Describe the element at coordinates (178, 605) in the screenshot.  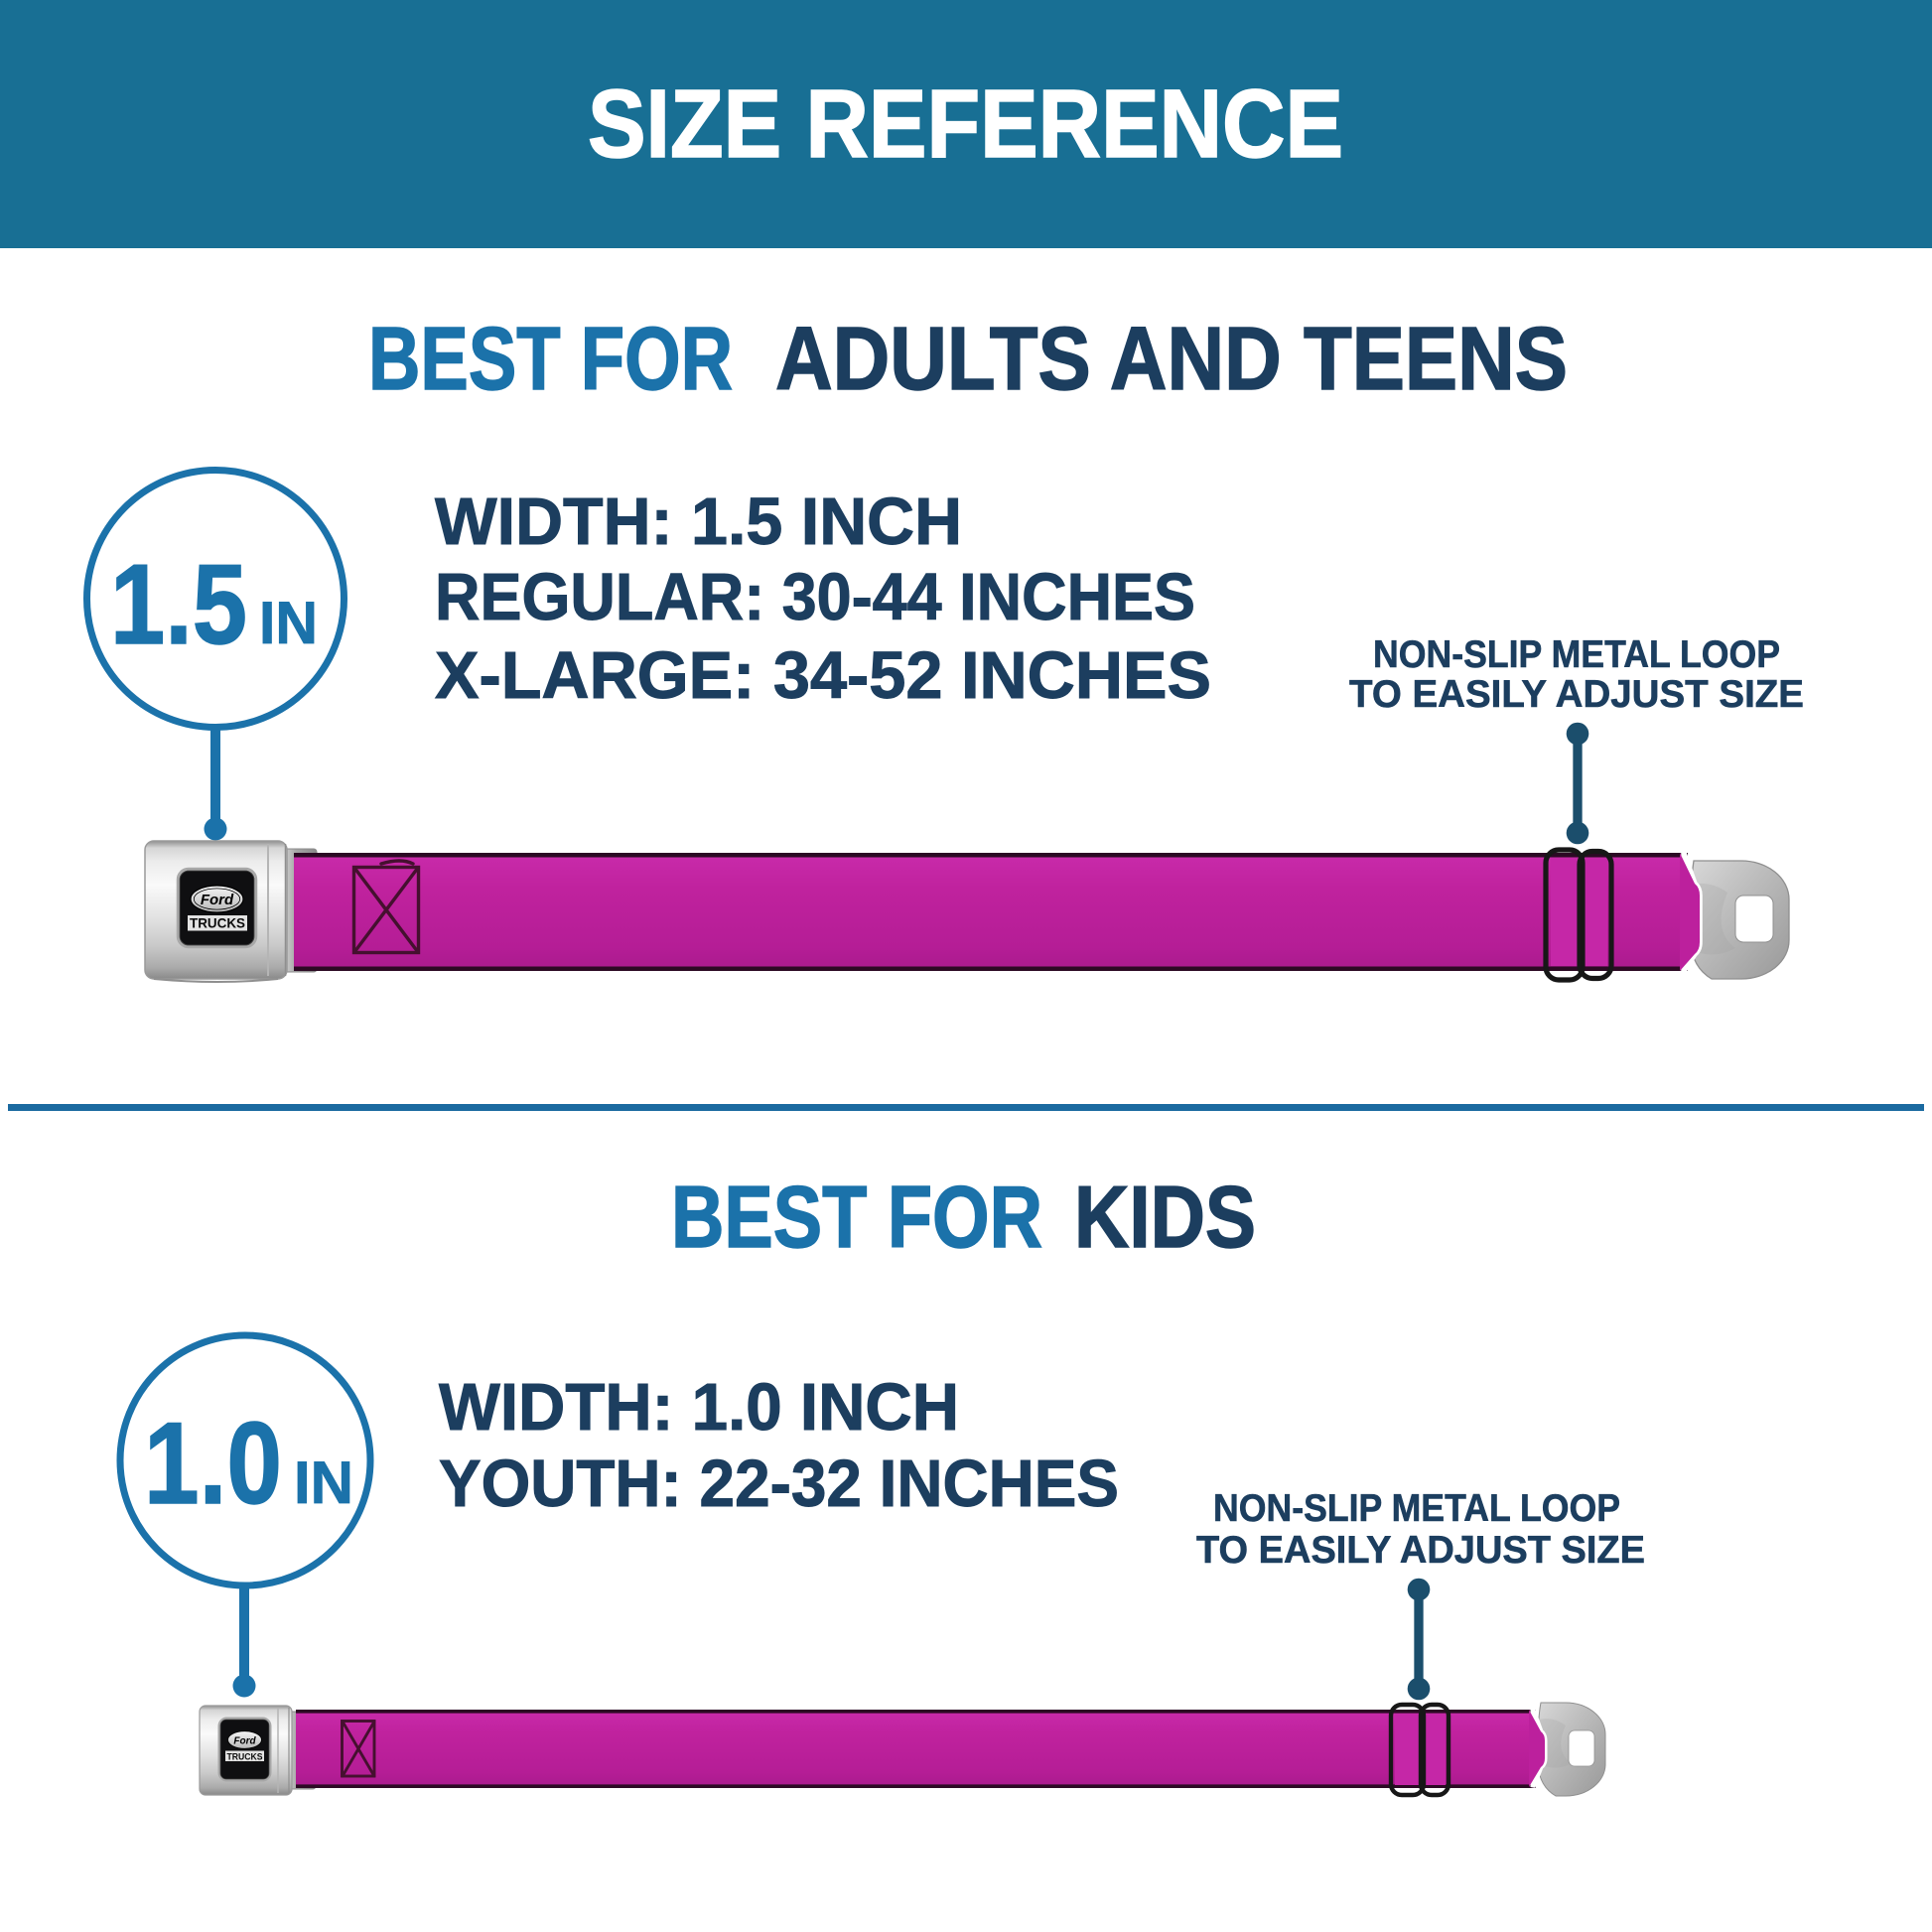
I see `svg-text: 1.5` at that location.